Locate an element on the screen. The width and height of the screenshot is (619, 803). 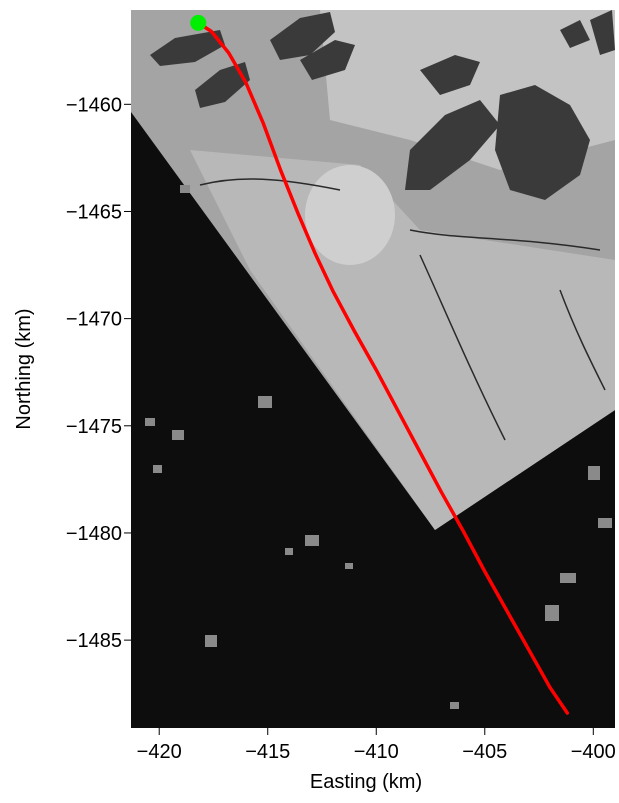
y-tick-label: −1480 is located at coordinates (94, 534).